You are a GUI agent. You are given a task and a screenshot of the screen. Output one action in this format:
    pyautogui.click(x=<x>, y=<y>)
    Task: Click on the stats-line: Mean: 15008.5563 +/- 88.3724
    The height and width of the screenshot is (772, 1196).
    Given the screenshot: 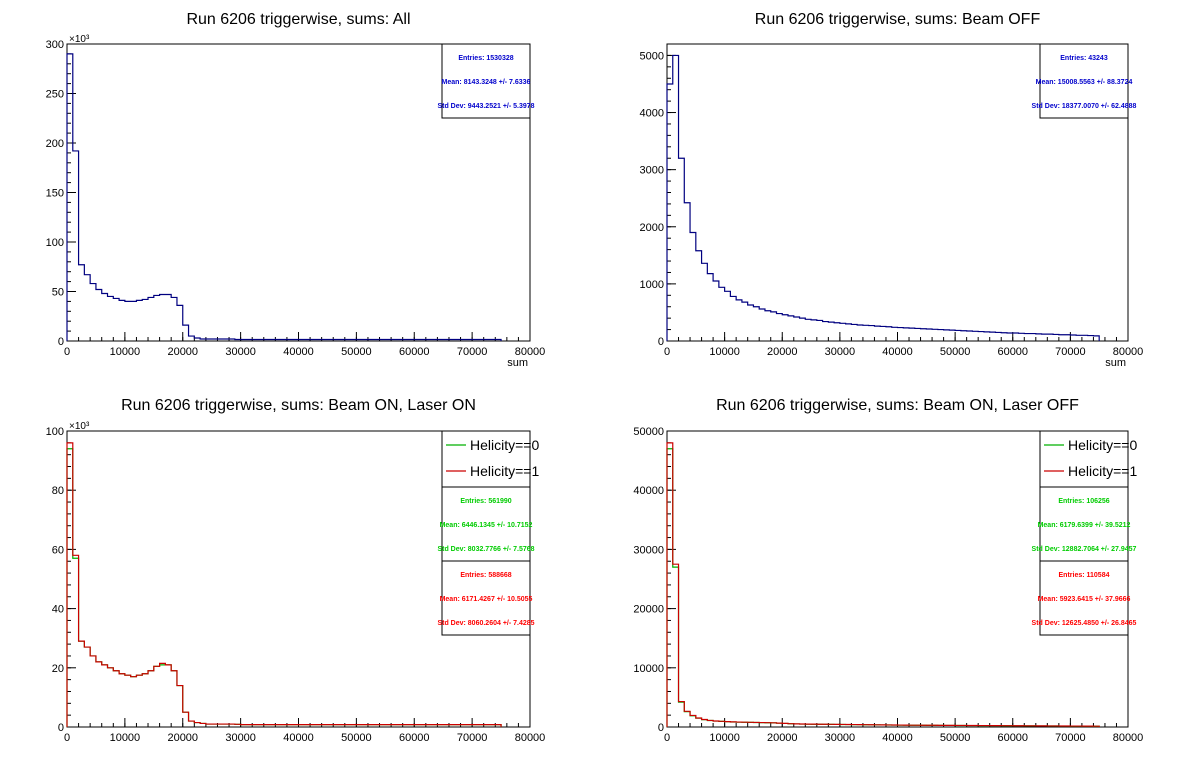 What is the action you would take?
    pyautogui.click(x=1084, y=82)
    